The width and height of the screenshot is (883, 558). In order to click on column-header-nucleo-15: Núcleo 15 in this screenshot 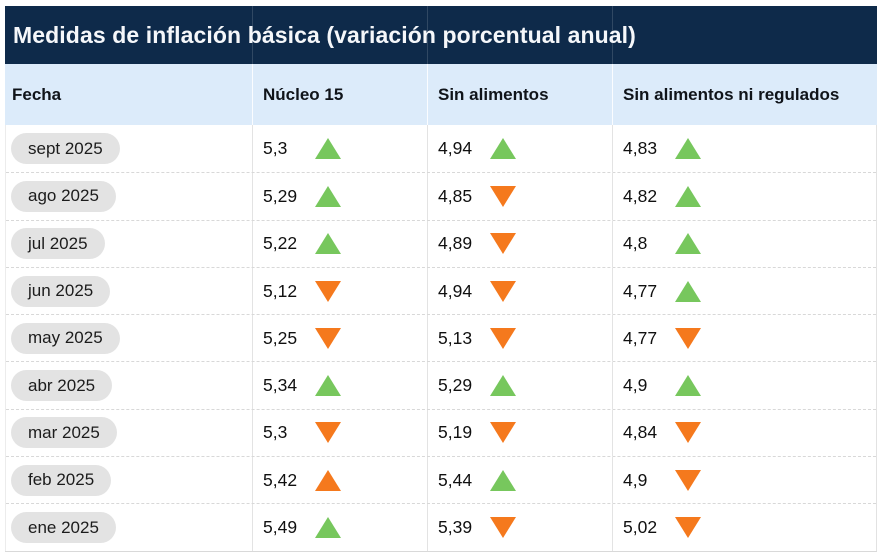, I will do `click(339, 94)`.